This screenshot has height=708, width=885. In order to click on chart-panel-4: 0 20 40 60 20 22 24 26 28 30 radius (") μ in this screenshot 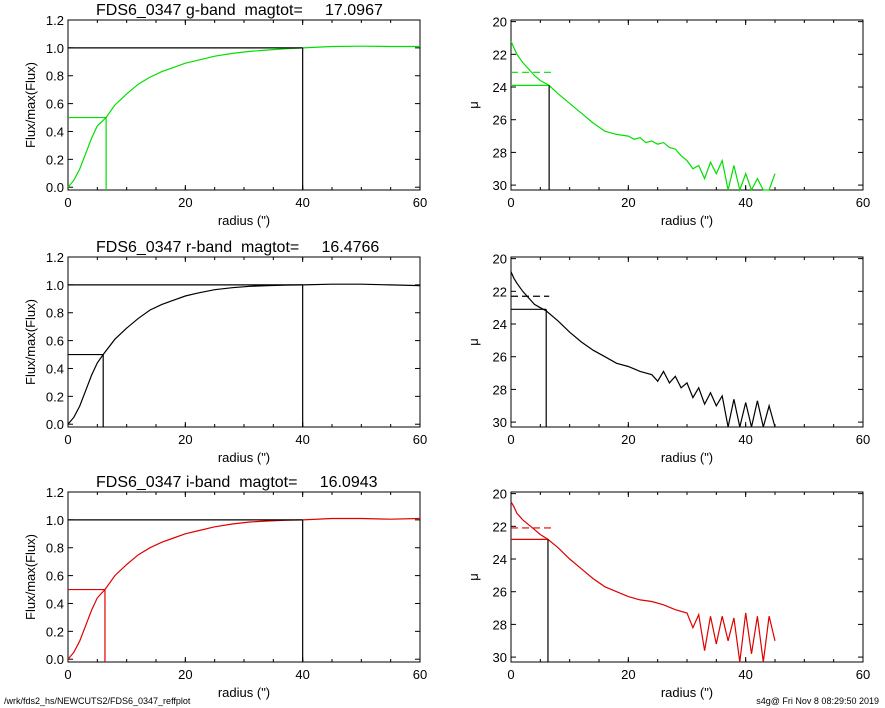, I will do `click(668, 358)`.